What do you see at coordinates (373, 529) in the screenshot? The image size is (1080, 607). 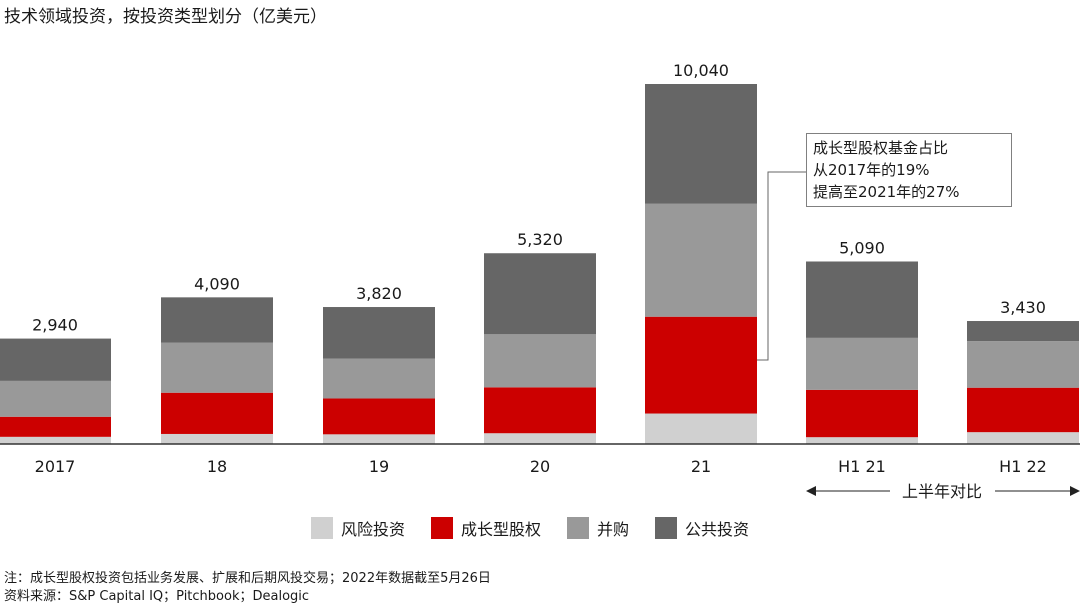 I see `legend-label: 风险投资` at bounding box center [373, 529].